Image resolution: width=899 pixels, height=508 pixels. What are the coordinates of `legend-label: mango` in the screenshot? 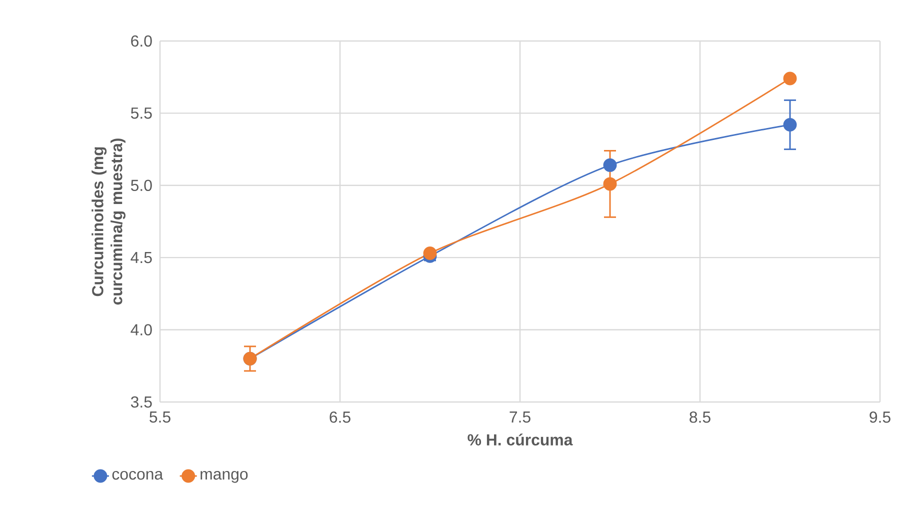 It's located at (224, 476).